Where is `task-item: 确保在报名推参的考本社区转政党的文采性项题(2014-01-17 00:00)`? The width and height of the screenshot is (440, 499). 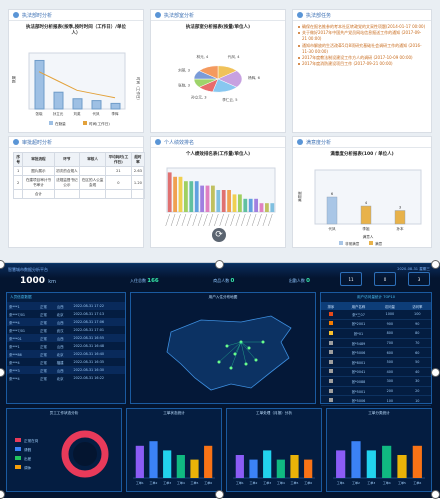
task-item: 确保在报名推参的考本社区转政党的文采性项题(2014-01-17 00:00) is located at coordinates (362, 27).